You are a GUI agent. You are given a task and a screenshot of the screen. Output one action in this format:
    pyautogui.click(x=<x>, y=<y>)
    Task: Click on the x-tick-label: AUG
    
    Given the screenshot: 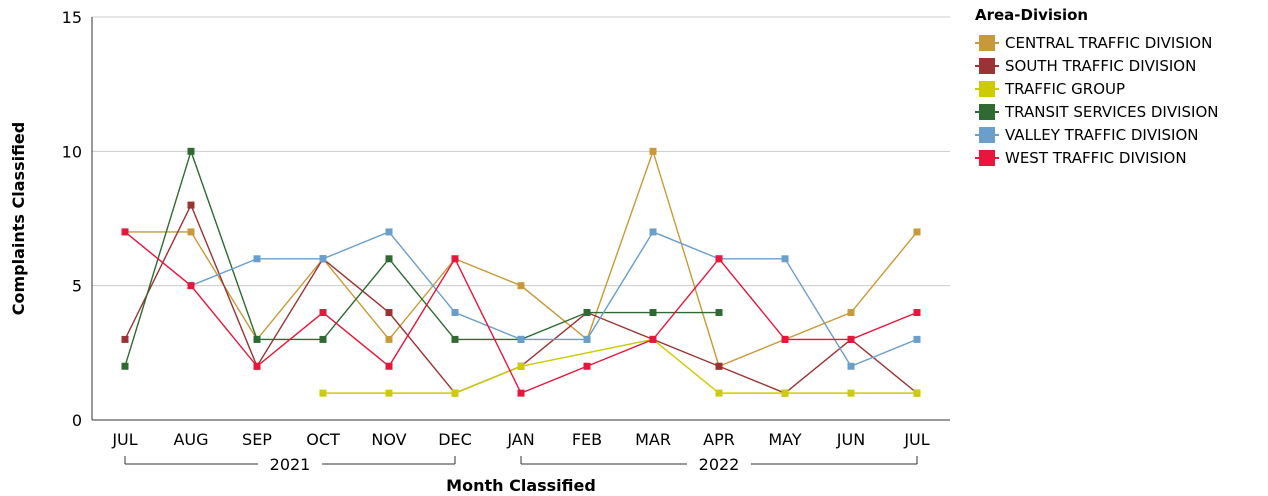 What is the action you would take?
    pyautogui.click(x=190, y=439)
    